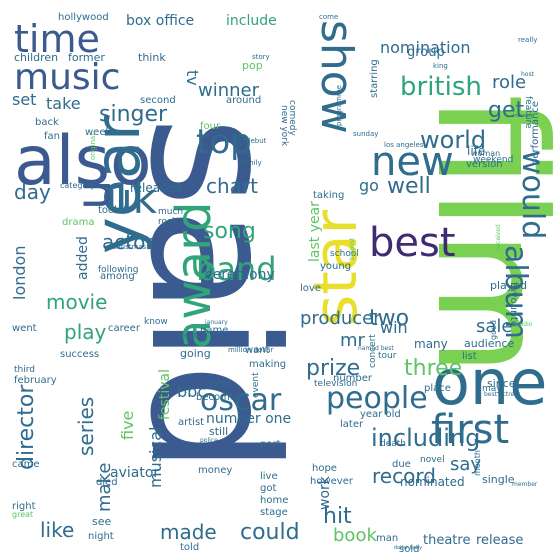 This screenshot has width=559, height=559. What do you see at coordinates (24, 370) in the screenshot?
I see `word-third: third` at bounding box center [24, 370].